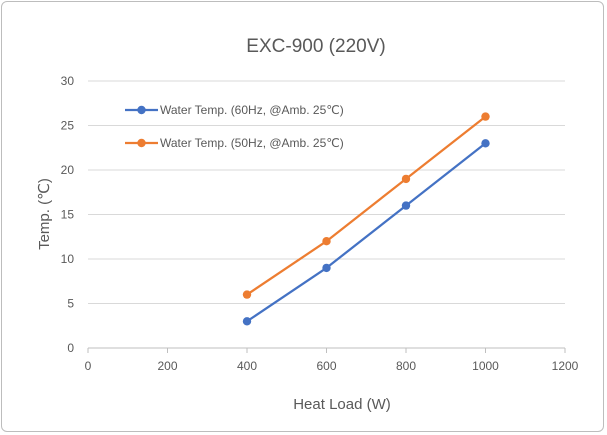  I want to click on x-tick-label: 1000, so click(485, 366).